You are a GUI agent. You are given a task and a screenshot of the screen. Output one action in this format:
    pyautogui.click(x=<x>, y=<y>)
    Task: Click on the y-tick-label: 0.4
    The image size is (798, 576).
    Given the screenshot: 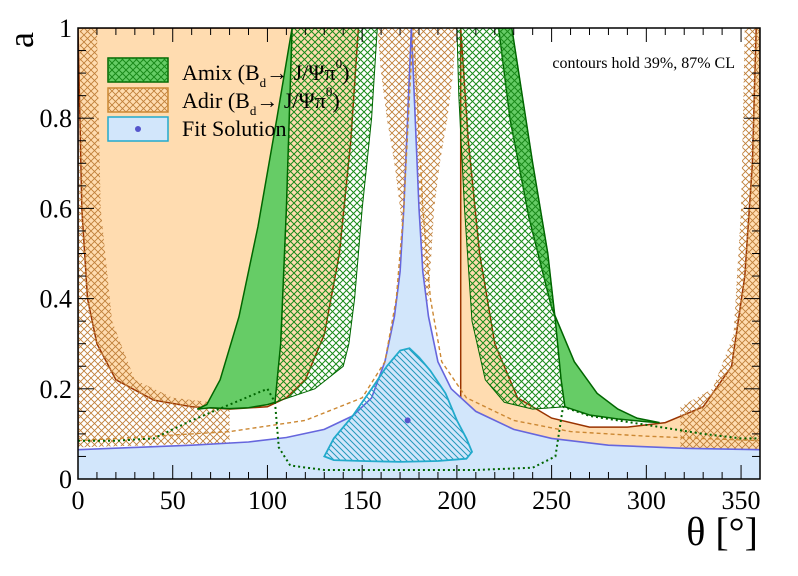 What is the action you would take?
    pyautogui.click(x=56, y=299)
    